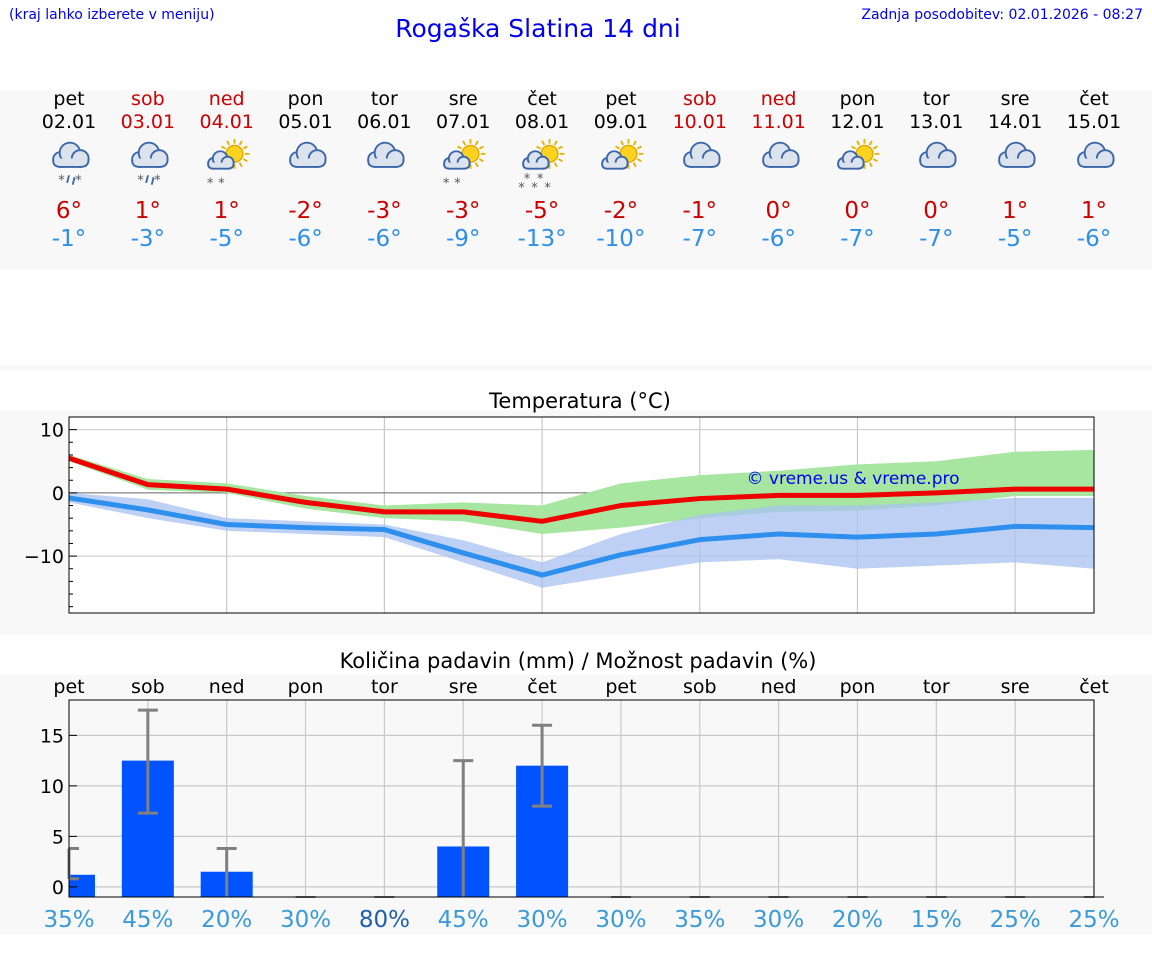  Describe the element at coordinates (384, 920) in the screenshot. I see `precip-probability: 80%` at that location.